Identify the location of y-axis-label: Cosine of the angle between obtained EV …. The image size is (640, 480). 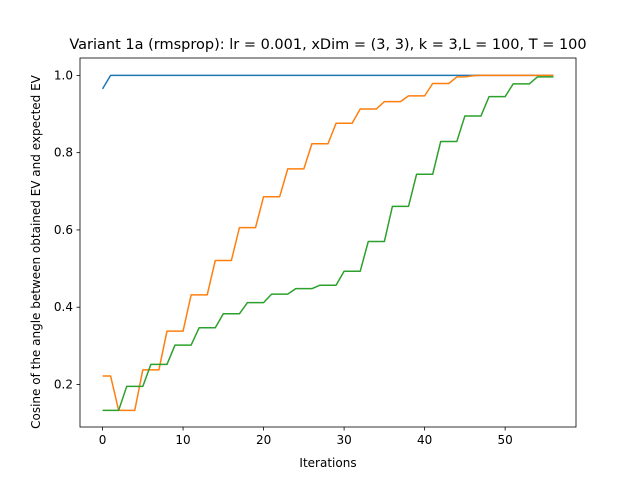
(36, 251).